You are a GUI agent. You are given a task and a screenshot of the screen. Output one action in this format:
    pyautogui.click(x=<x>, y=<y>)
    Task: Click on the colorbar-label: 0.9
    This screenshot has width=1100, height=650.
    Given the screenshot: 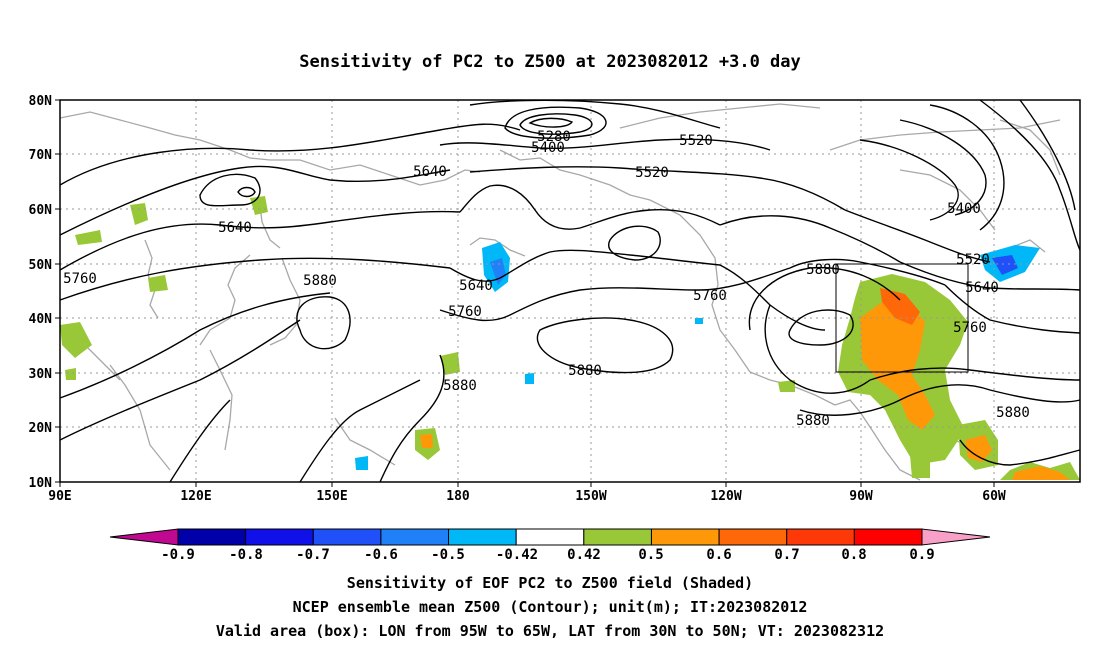 What is the action you would take?
    pyautogui.click(x=921, y=555)
    